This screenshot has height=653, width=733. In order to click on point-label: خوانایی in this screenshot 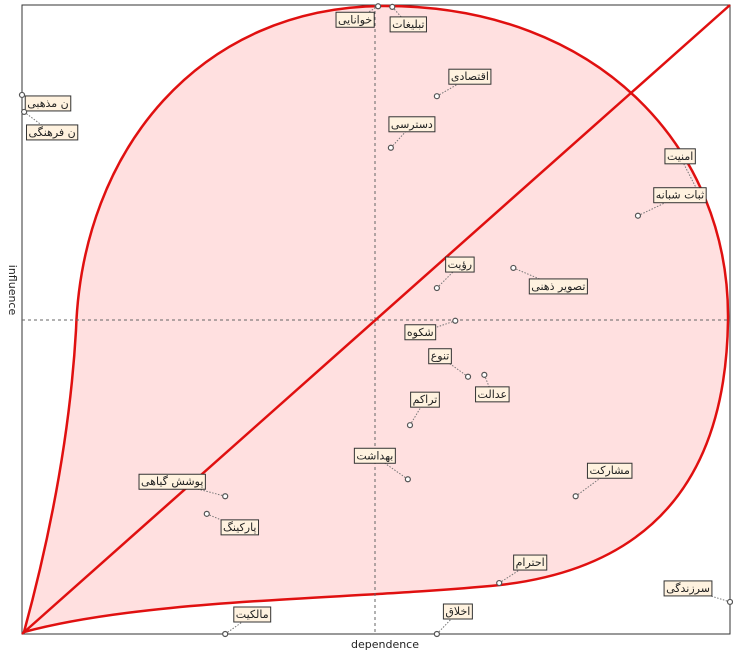, I will do `click(355, 19)`.